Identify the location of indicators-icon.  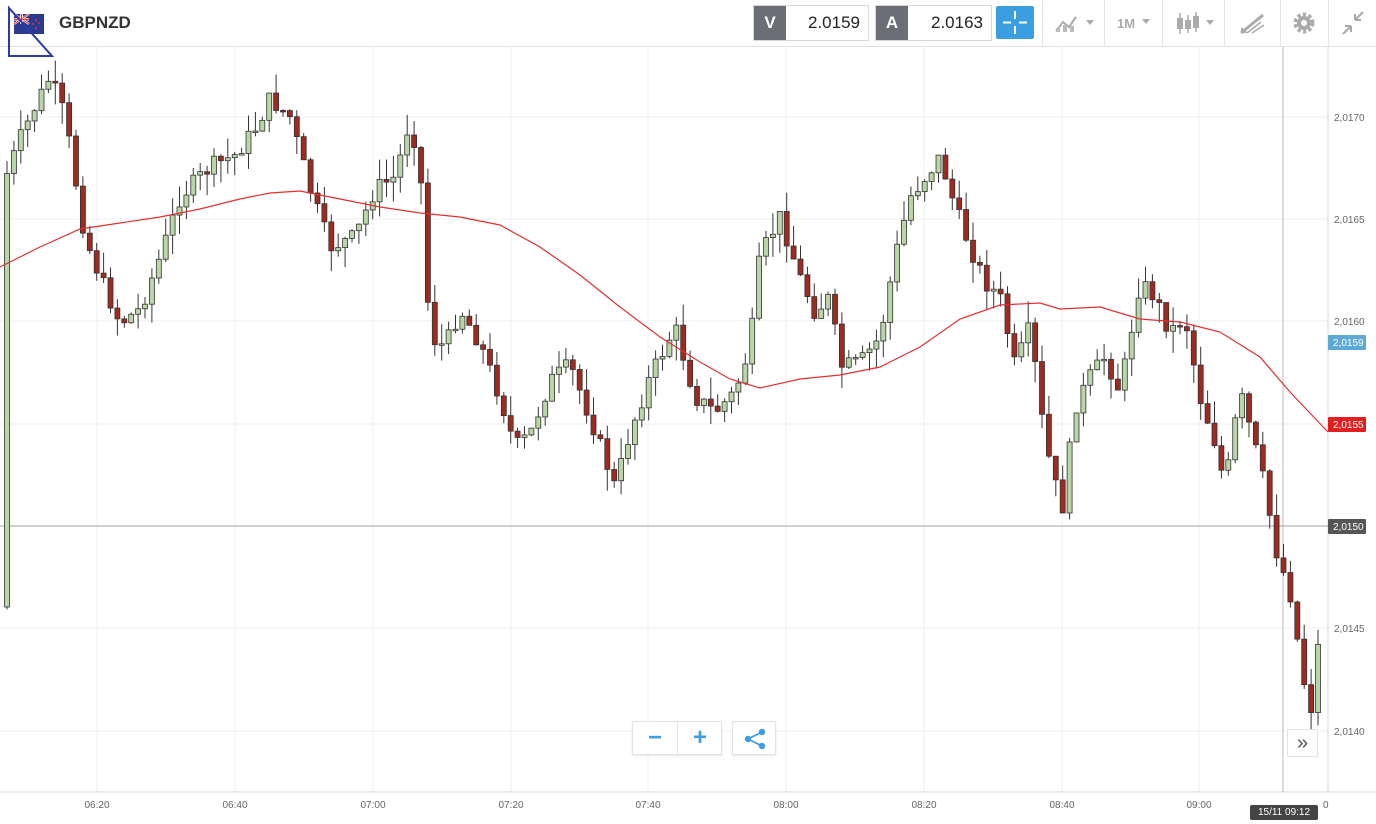
(1074, 24).